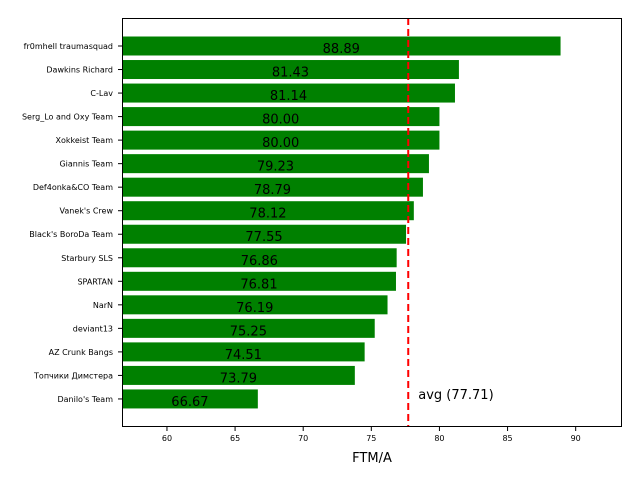 Image resolution: width=640 pixels, height=480 pixels. Describe the element at coordinates (81, 352) in the screenshot. I see `y-axis-label: AZ Crunk Bangs` at that location.